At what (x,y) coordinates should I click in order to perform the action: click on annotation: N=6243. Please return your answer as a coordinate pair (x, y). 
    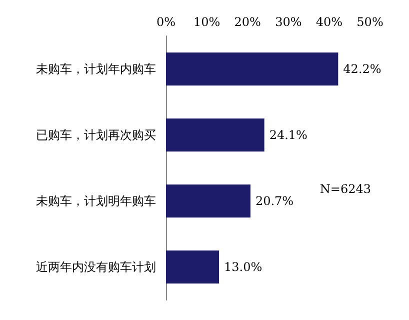
    Looking at the image, I should click on (345, 189).